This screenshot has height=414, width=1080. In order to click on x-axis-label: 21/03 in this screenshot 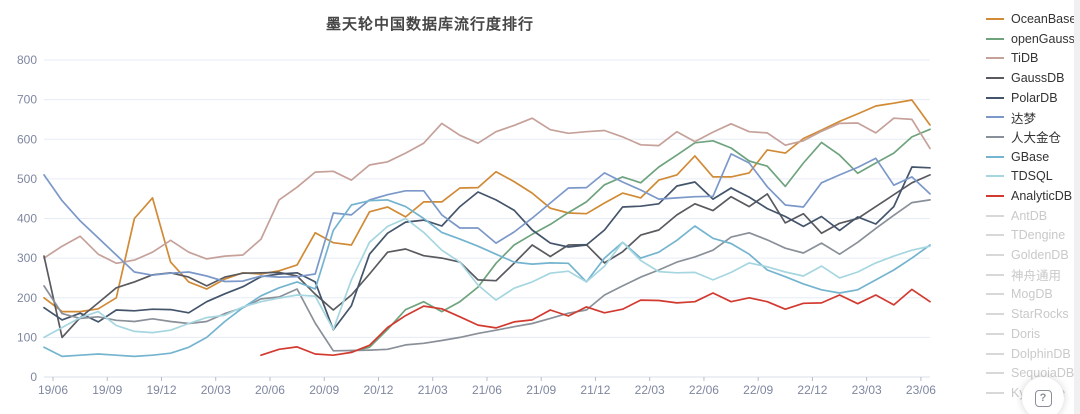, I will do `click(433, 390)`.